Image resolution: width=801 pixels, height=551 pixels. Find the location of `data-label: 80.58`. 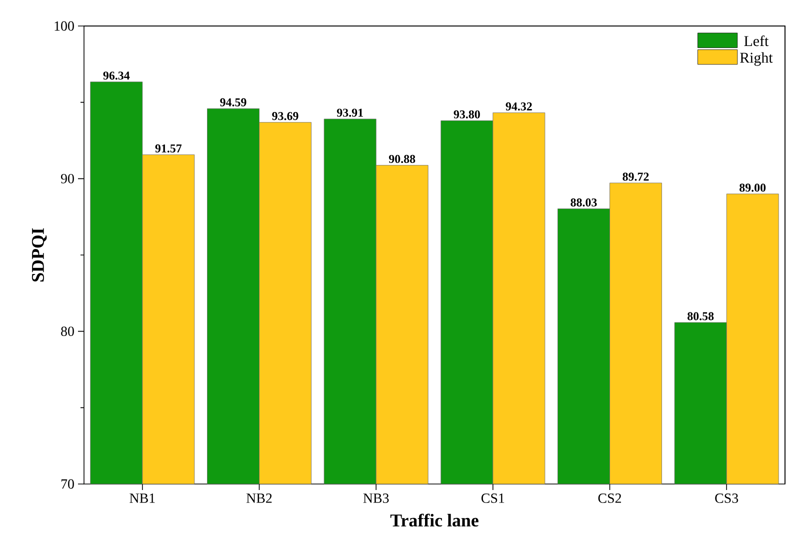

data-label: 80.58 is located at coordinates (701, 316).